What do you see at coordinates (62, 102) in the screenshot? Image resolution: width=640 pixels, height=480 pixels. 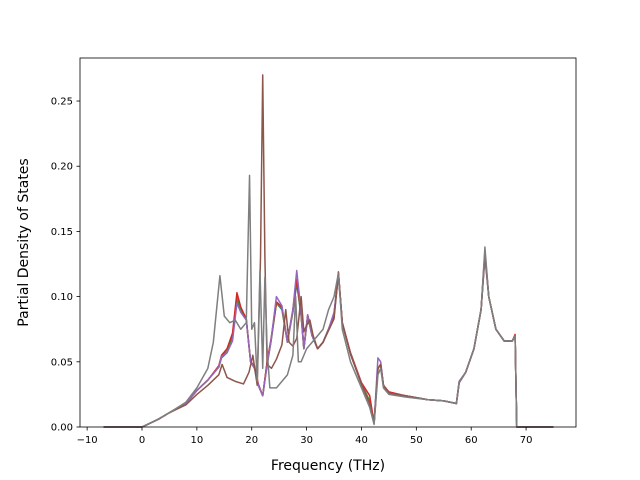 I see `y-tick-label: 0.25` at bounding box center [62, 102].